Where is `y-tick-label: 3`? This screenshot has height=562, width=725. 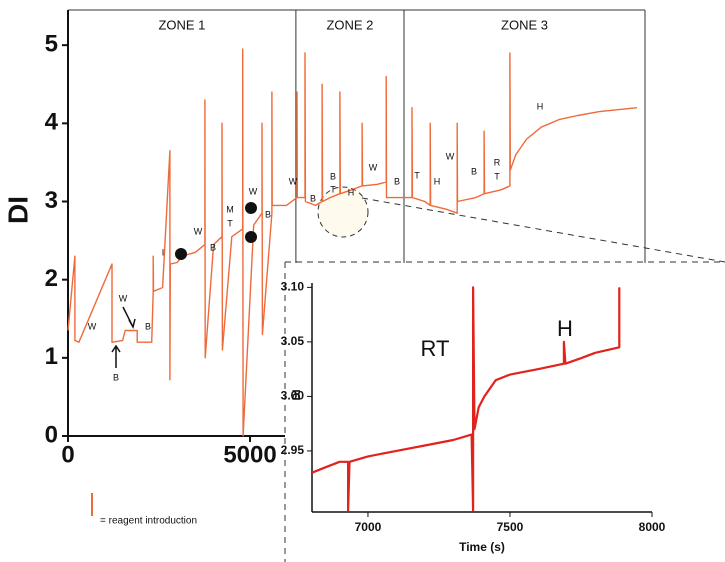 y-tick-label: 3 is located at coordinates (51, 200).